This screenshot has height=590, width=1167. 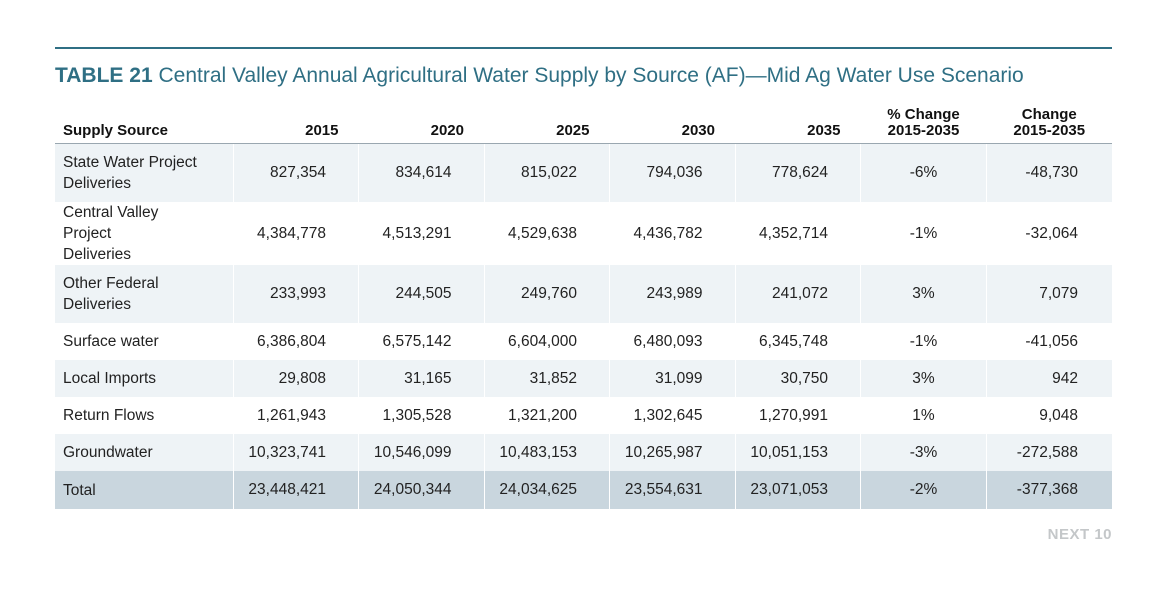 I want to click on header-2015: 2015, so click(x=296, y=123).